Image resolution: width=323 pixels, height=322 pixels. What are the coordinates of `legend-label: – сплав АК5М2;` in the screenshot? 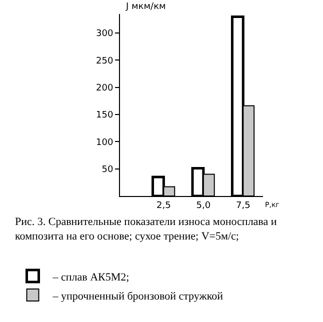 It's located at (91, 277).